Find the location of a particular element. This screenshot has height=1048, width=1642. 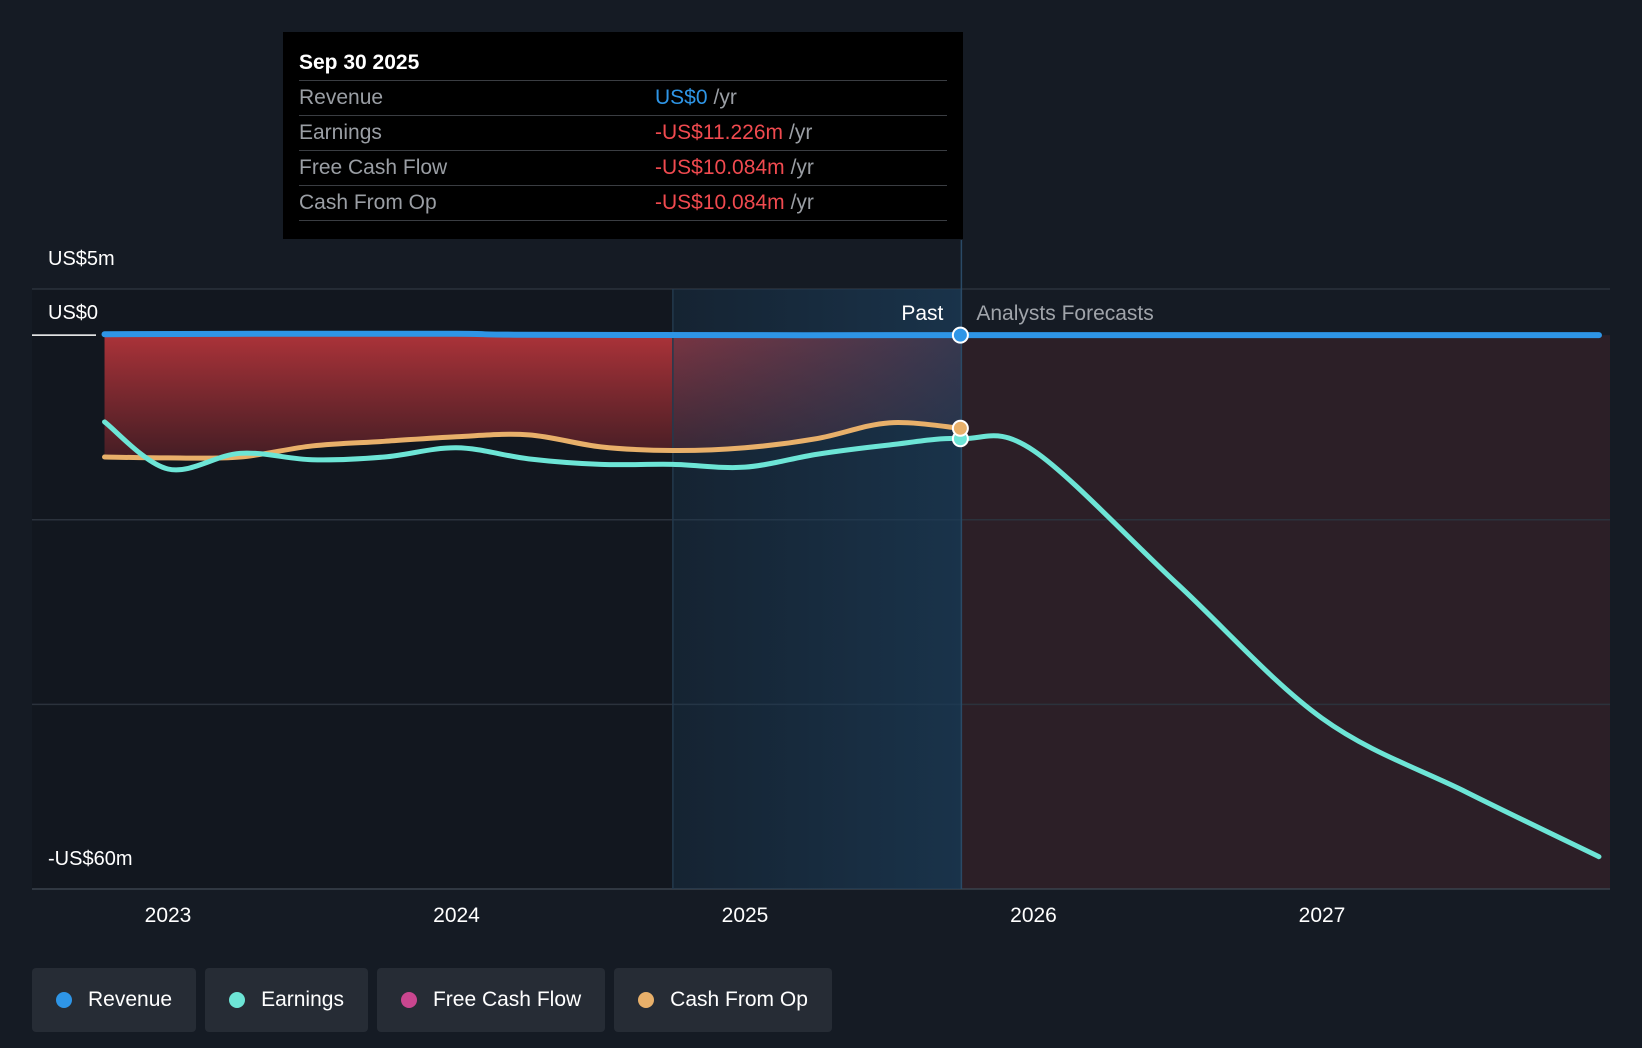

tooltip-row-free-cash-flow: Free Cash Flow -US$10.084m/yr is located at coordinates (623, 167).